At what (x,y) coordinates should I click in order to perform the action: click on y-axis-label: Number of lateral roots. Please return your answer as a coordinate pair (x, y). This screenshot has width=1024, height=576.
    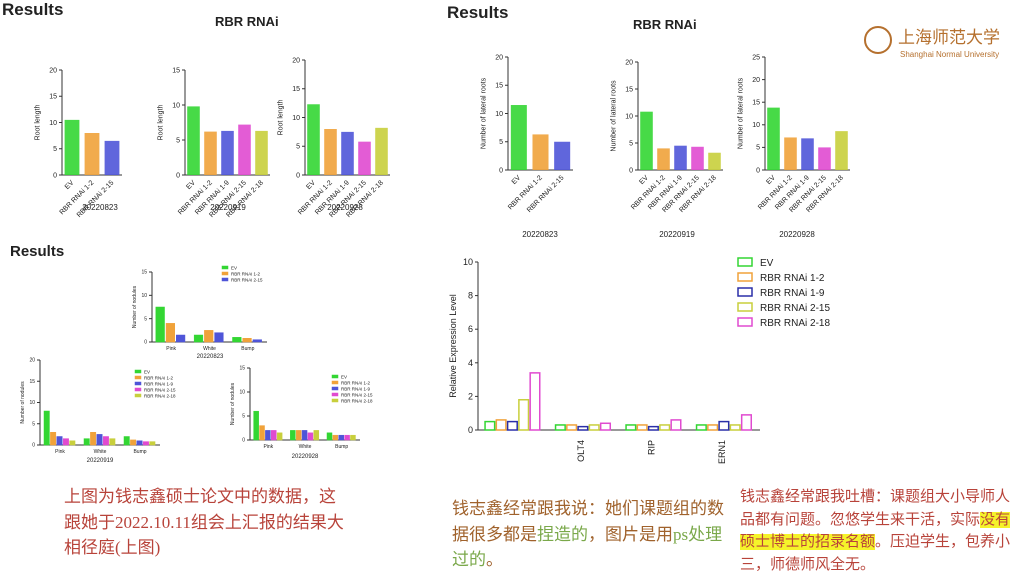
    Looking at the image, I should click on (614, 116).